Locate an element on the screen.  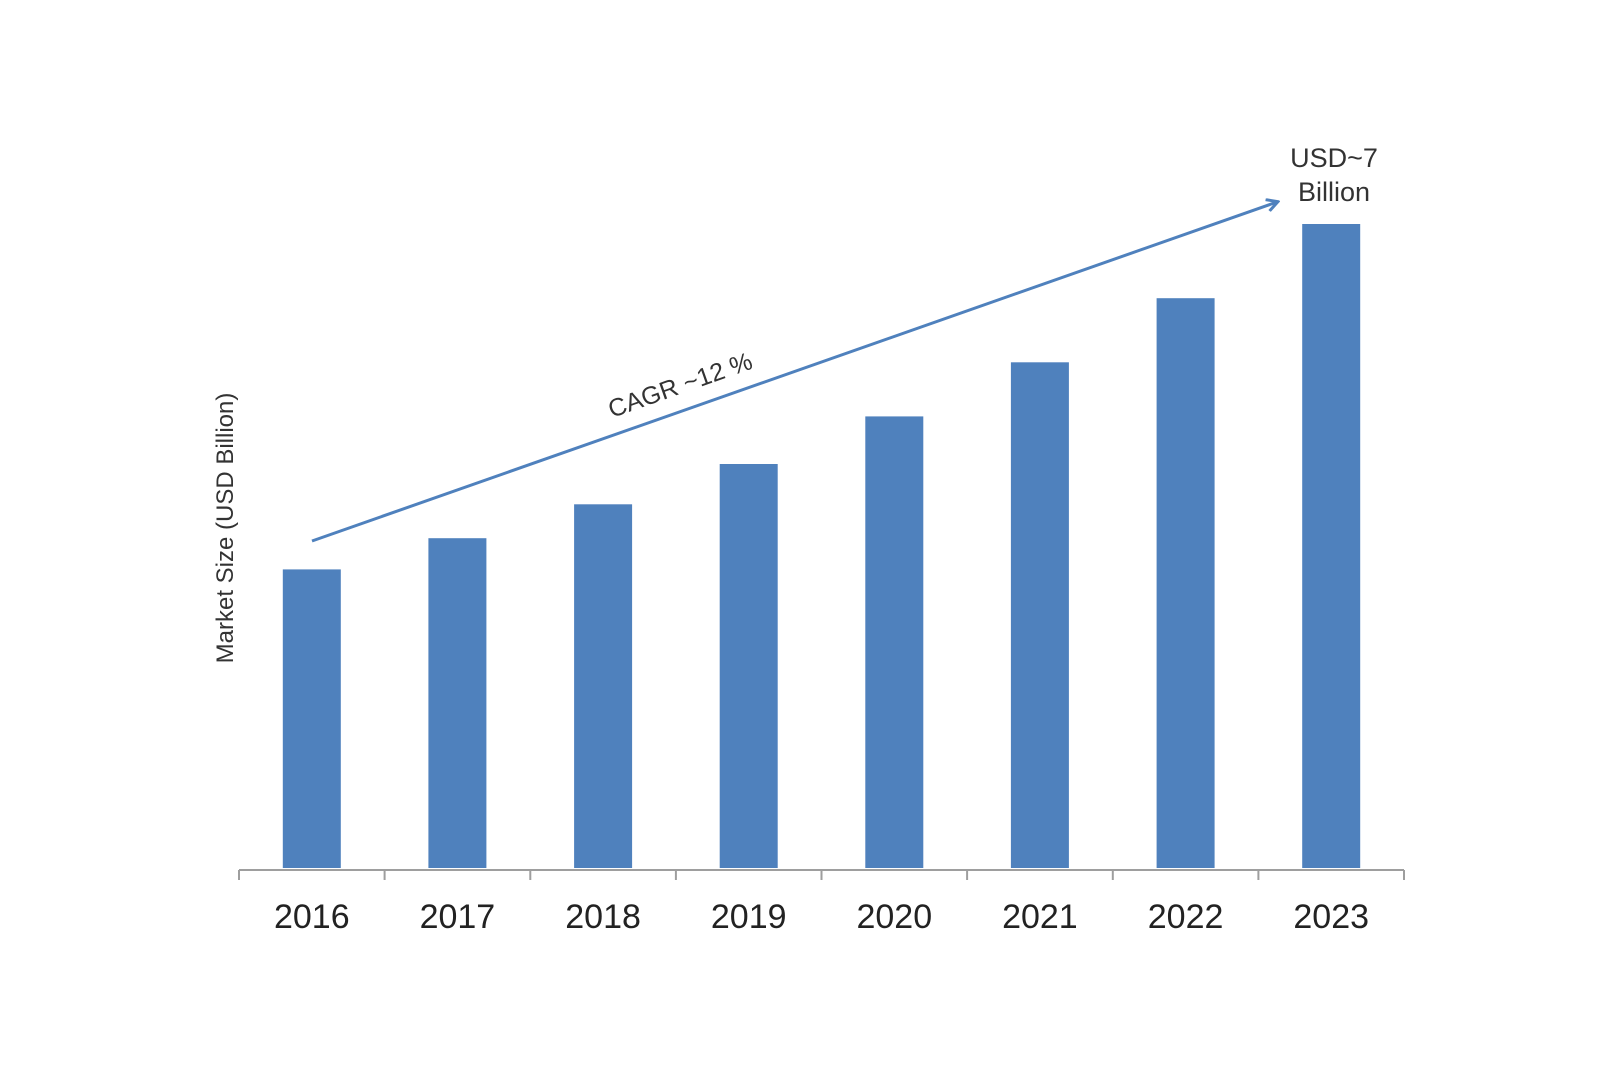
x-tick-label-2023: 2023 is located at coordinates (1331, 917).